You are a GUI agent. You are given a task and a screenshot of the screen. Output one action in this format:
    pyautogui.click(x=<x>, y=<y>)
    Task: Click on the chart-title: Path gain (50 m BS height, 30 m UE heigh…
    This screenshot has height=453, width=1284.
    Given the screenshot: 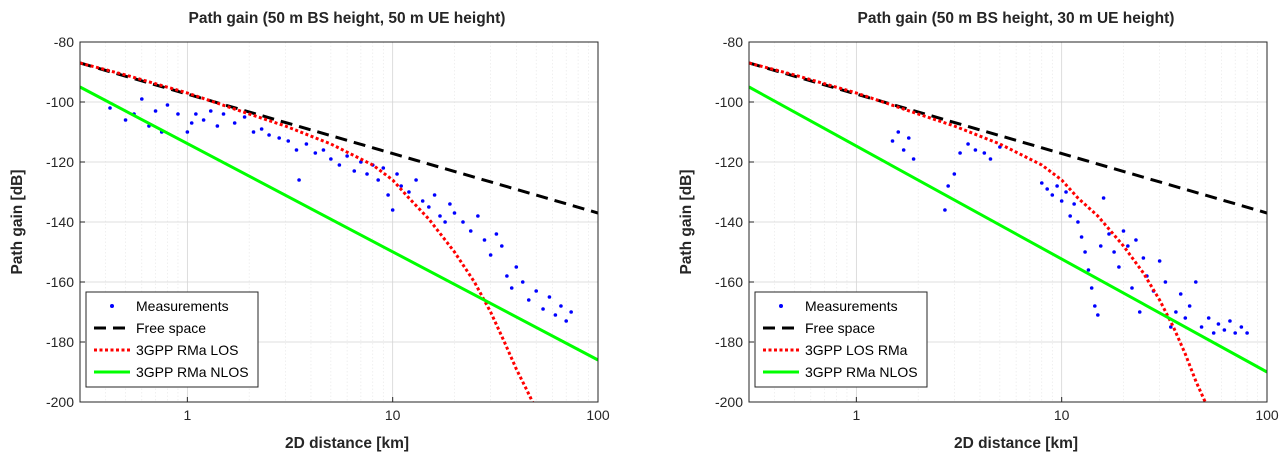 What is the action you would take?
    pyautogui.click(x=1016, y=18)
    